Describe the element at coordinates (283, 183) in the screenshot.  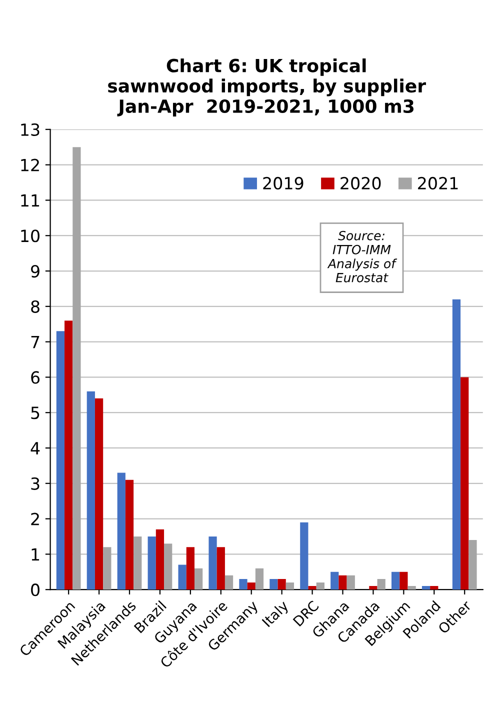
I see `legend-label: 2019` at that location.